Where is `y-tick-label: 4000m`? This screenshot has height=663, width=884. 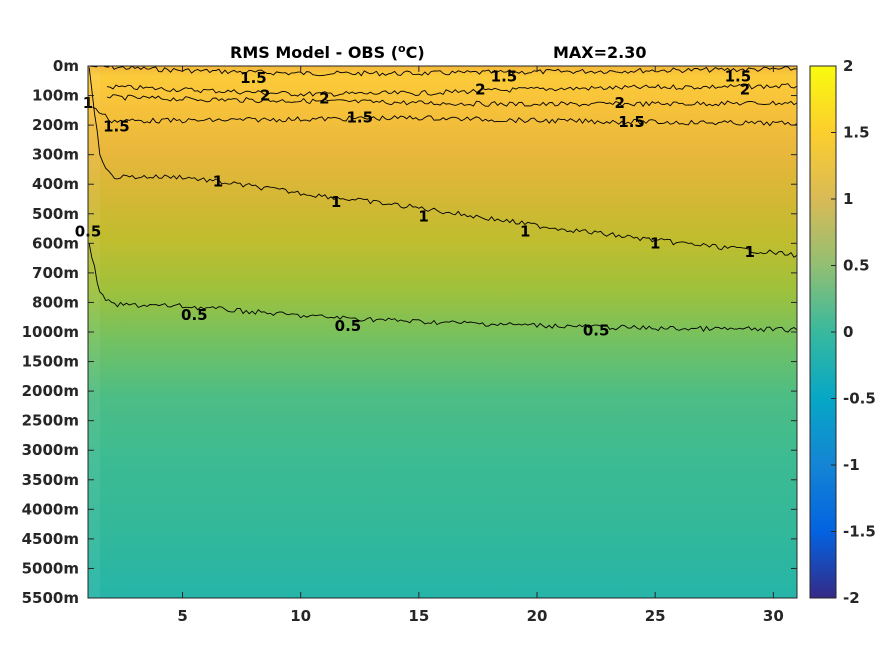 y-tick-label: 4000m is located at coordinates (50, 509).